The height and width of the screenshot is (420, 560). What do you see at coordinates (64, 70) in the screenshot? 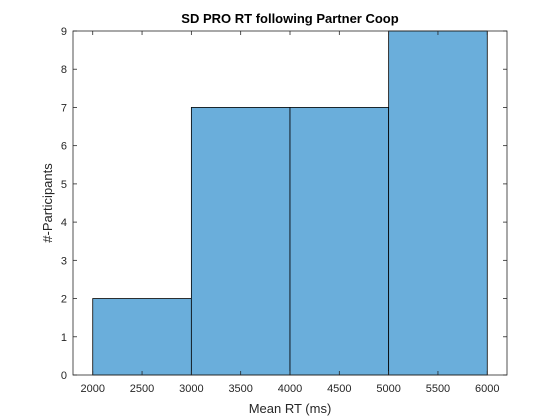
I see `y-tick-label: 8` at bounding box center [64, 70].